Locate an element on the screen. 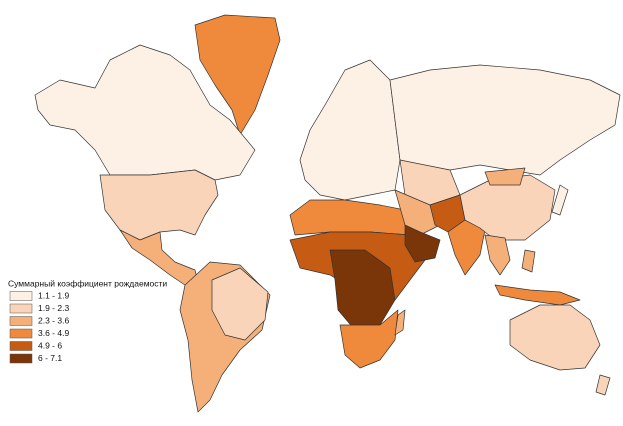  legend-label: 2.3 - 3.6 is located at coordinates (53, 320).